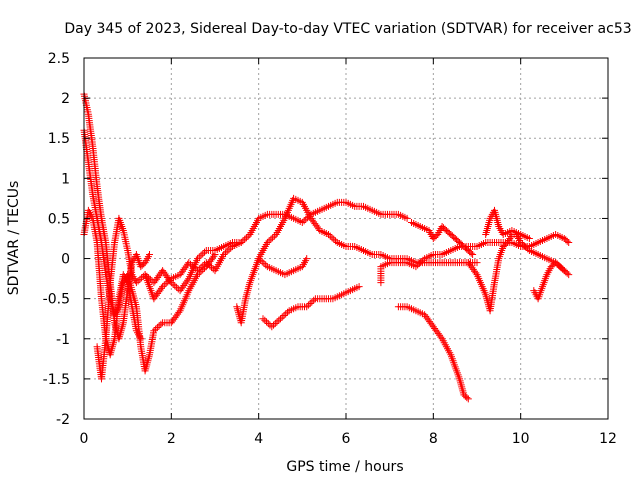 The width and height of the screenshot is (640, 480). Describe the element at coordinates (171, 439) in the screenshot. I see `x-tick-label: 2` at that location.